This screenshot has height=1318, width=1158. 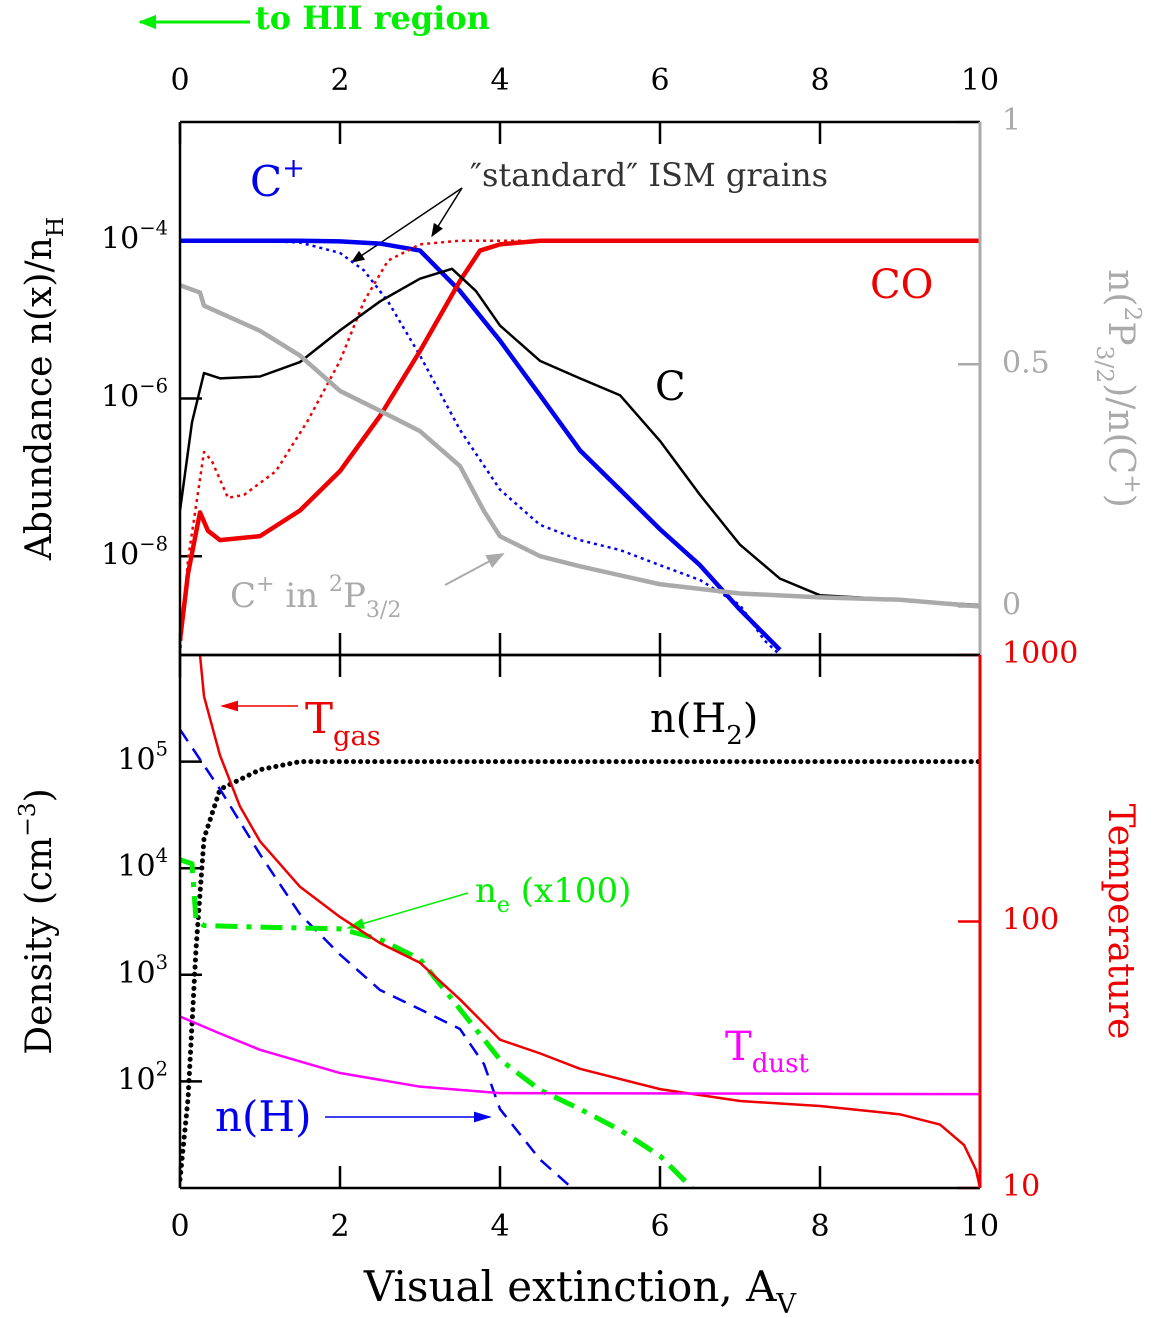 I want to click on text-part: Visual extinction, A, so click(x=570, y=1286).